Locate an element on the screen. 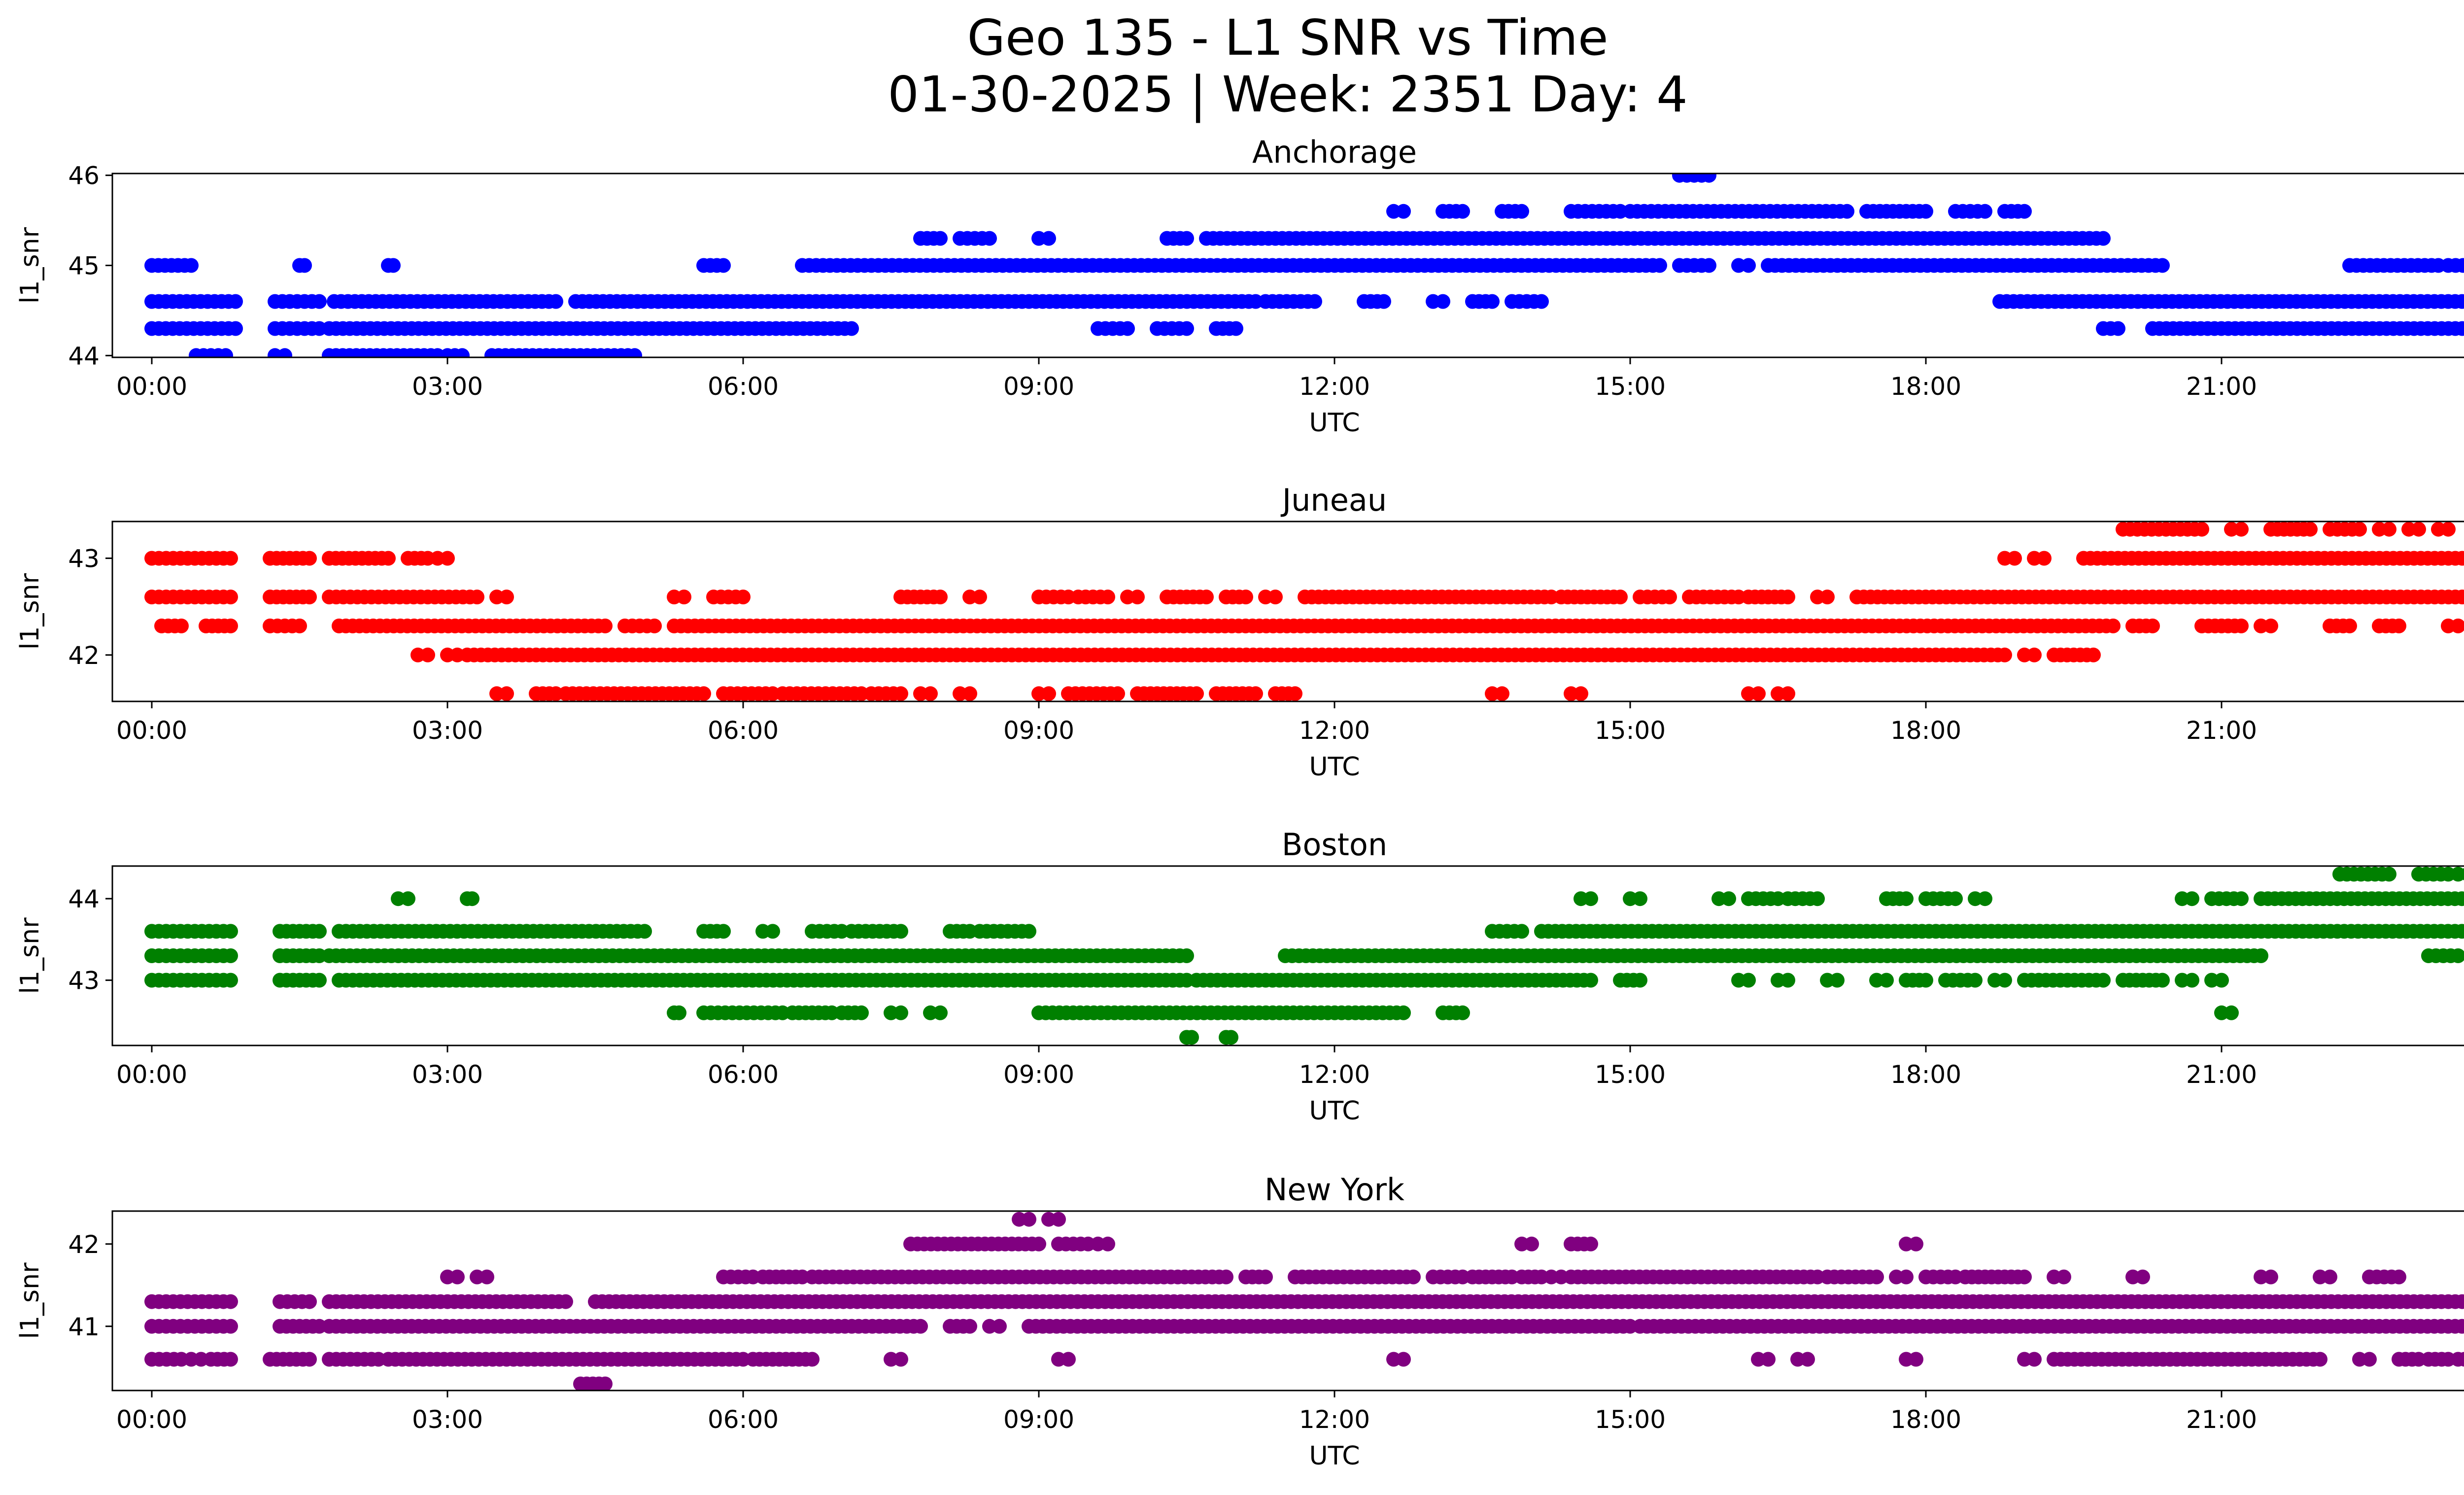 The image size is (2464, 1495). y-tick-label: 45 is located at coordinates (84, 266).